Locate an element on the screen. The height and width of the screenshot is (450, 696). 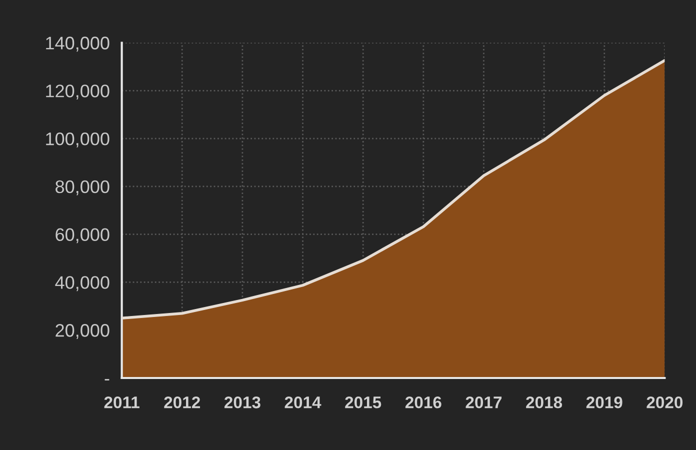
x-tick-label: 2018 is located at coordinates (544, 402).